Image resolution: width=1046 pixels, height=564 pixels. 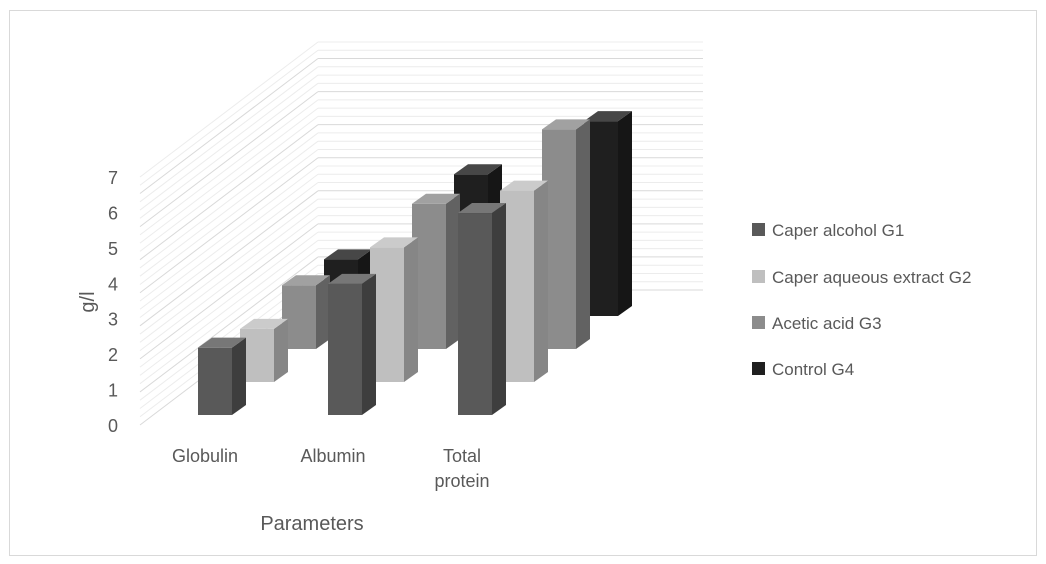 I want to click on legend-label: Caper aqueous extract G2, so click(x=871, y=277).